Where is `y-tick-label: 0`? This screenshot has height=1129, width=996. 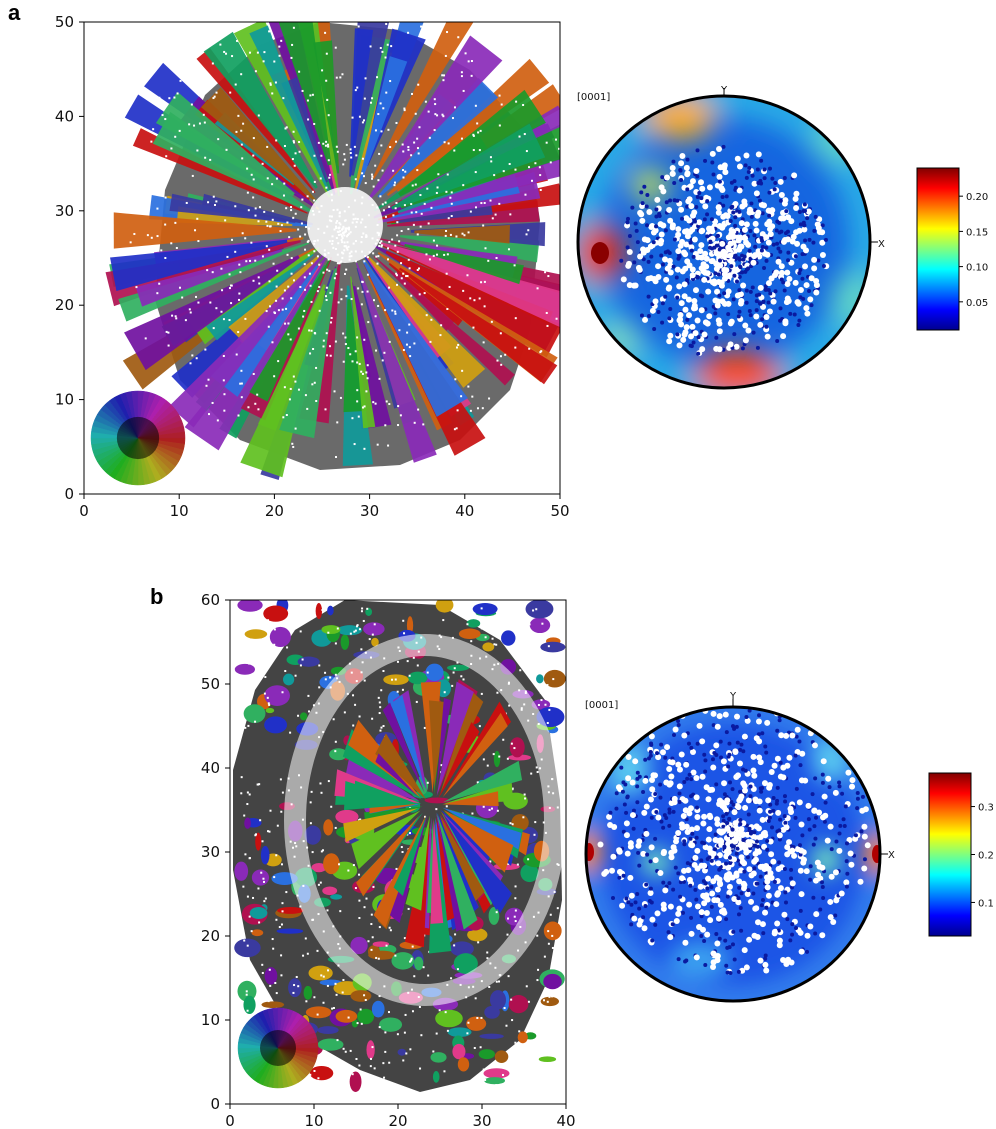
y-tick-label: 0 is located at coordinates (215, 1104).